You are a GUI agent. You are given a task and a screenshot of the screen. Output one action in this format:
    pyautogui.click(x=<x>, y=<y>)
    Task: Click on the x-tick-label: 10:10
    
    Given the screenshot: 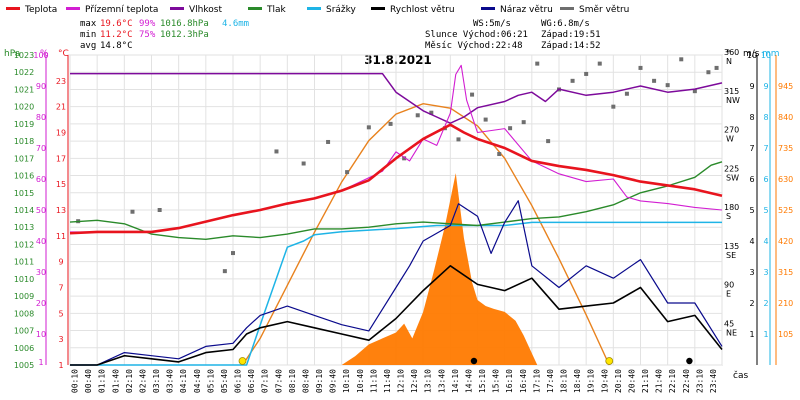 What is the action you would take?
    pyautogui.click(x=346, y=381)
    